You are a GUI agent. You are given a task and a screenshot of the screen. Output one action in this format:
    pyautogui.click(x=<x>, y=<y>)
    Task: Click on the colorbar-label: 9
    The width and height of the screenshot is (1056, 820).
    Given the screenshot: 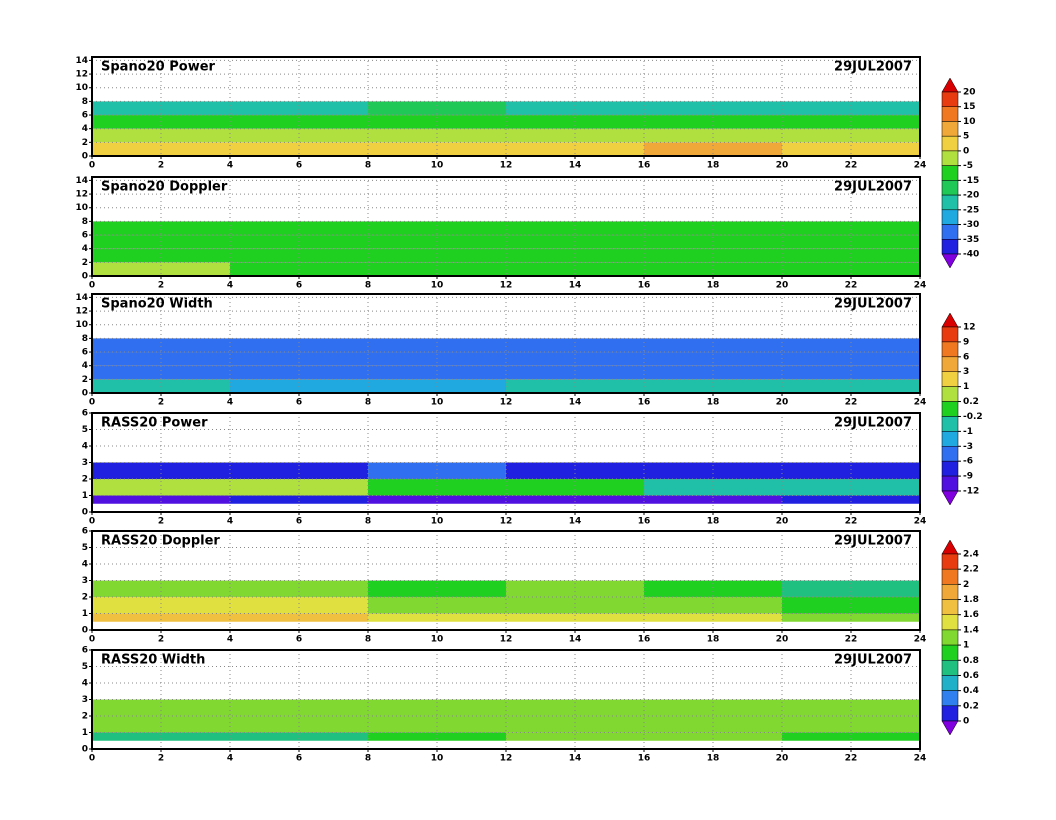 What is the action you would take?
    pyautogui.click(x=966, y=342)
    